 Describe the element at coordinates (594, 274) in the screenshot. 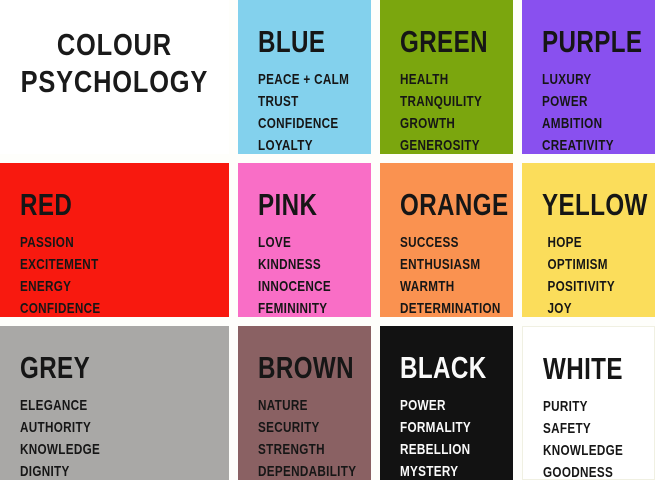

I see `tile-yellow-traits: HOPE OPTIMISM POSITIVITY JOY` at that location.